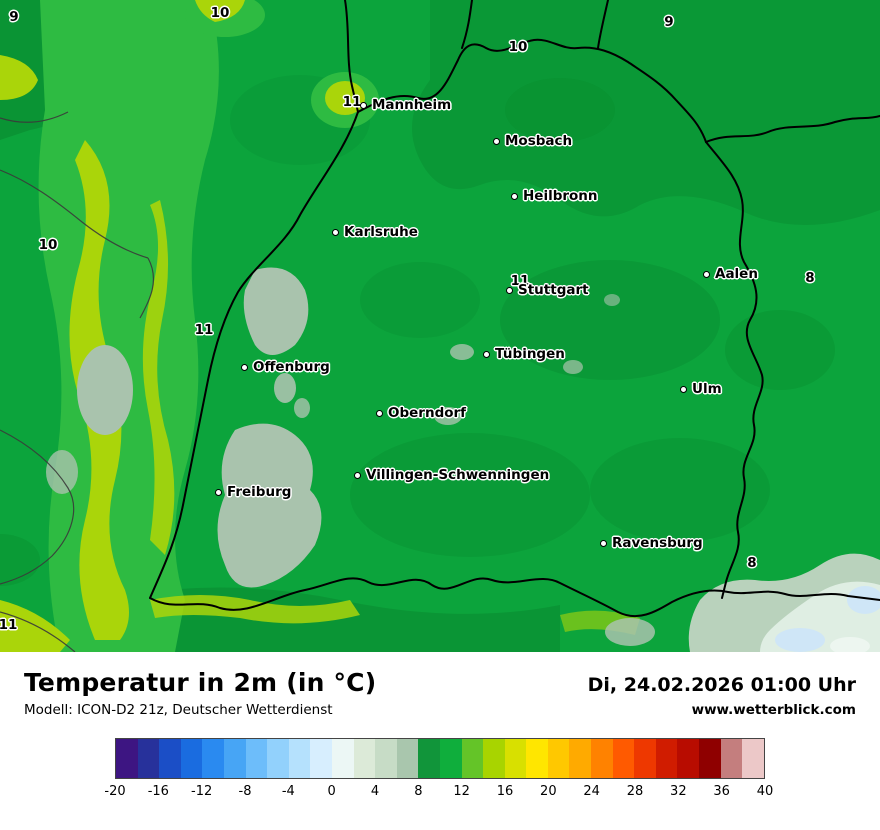 The width and height of the screenshot is (880, 830). Describe the element at coordinates (418, 791) in the screenshot. I see `scale-tick-label: 8` at that location.